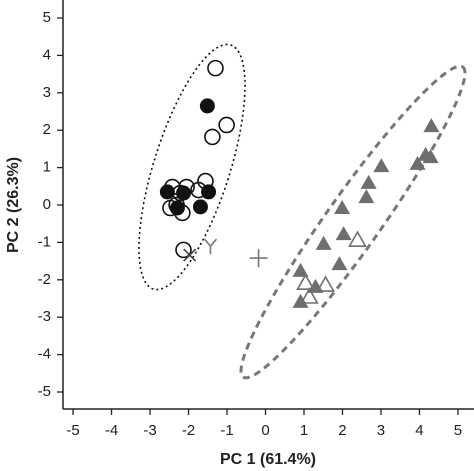 The height and width of the screenshot is (471, 474). What do you see at coordinates (304, 430) in the screenshot?
I see `x-tick-label: 1` at bounding box center [304, 430].